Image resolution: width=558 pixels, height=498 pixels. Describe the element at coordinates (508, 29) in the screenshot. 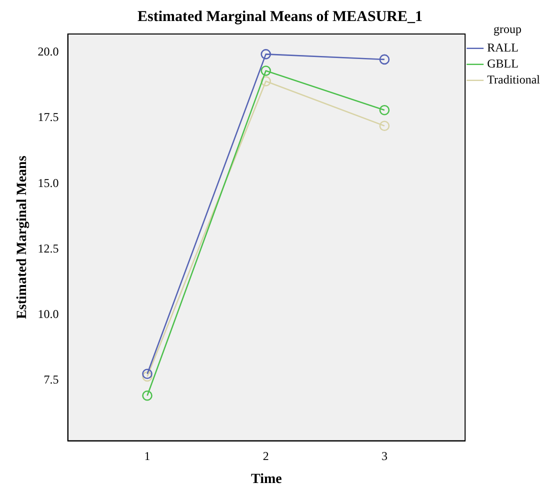

I see `legend-title: group` at that location.